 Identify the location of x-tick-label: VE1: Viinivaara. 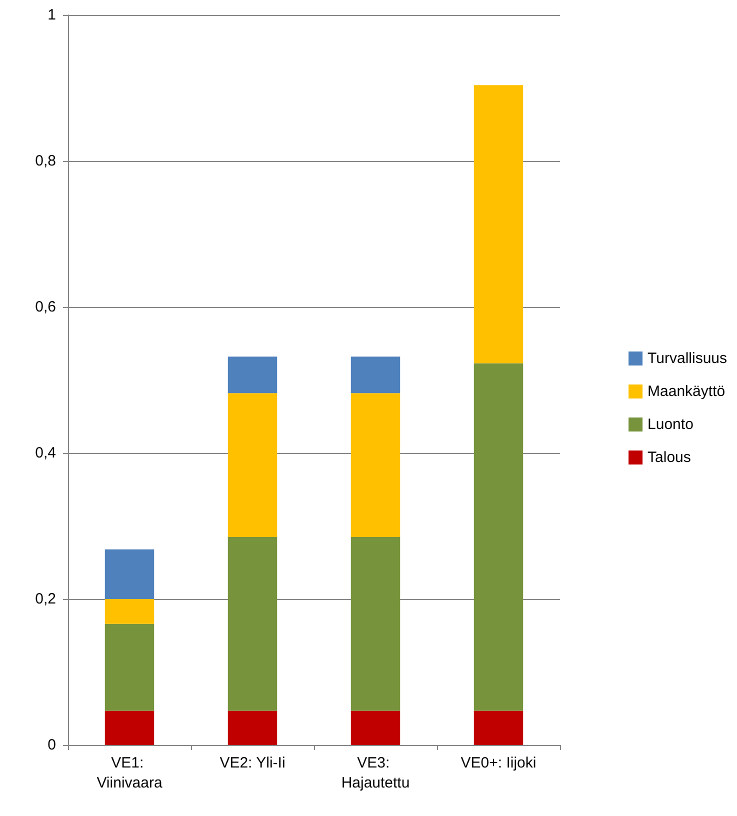
(129, 773).